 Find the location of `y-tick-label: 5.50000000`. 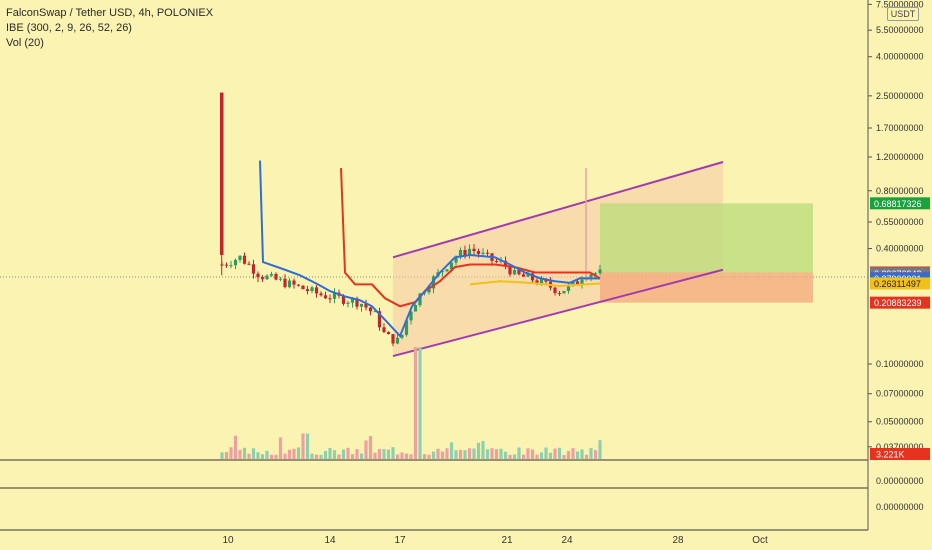

y-tick-label: 5.50000000 is located at coordinates (900, 30).